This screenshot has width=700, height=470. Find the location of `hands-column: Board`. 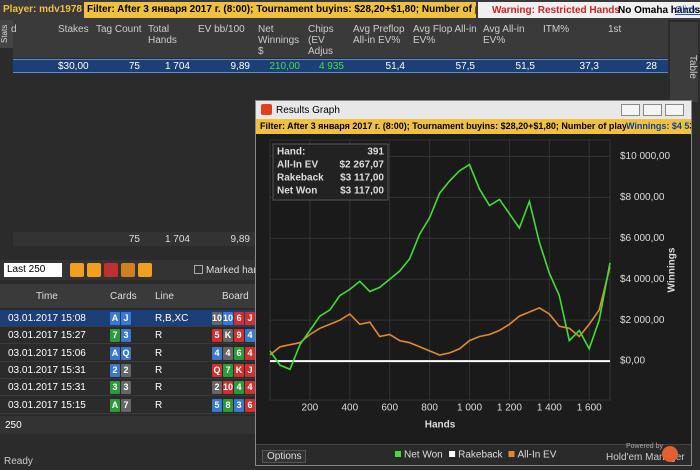

hands-column: Board is located at coordinates (235, 296).